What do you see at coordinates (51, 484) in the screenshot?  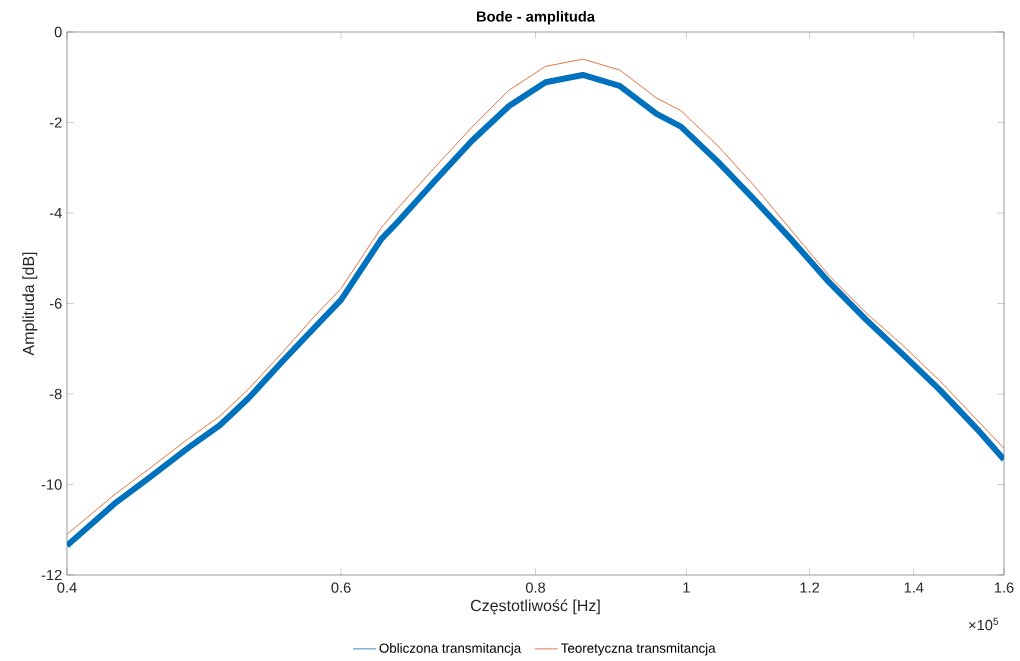 I see `y-tick-label: -10` at bounding box center [51, 484].